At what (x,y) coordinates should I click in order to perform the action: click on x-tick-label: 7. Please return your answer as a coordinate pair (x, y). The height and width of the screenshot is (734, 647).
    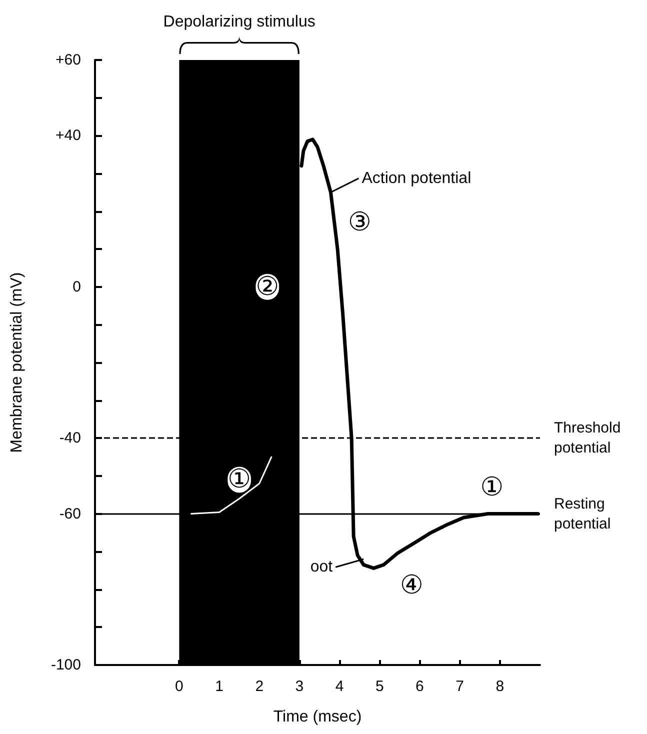
    Looking at the image, I should click on (460, 686).